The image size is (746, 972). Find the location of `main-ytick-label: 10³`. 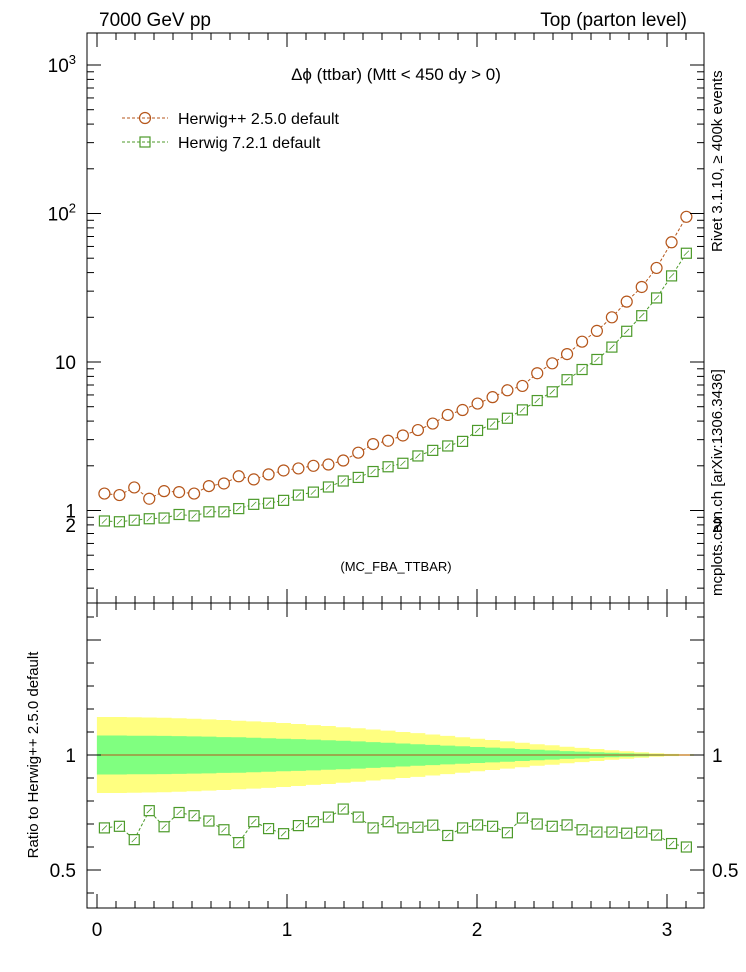

main-ytick-label: 10³ is located at coordinates (62, 64).